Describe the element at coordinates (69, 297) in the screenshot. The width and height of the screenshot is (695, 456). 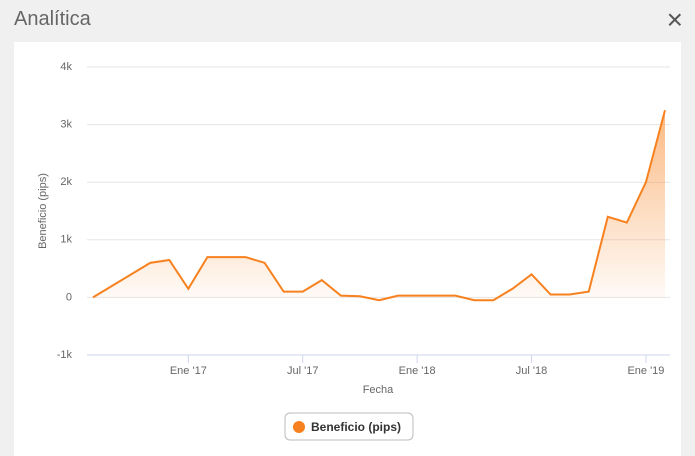
I see `y-tick-label: 0` at that location.